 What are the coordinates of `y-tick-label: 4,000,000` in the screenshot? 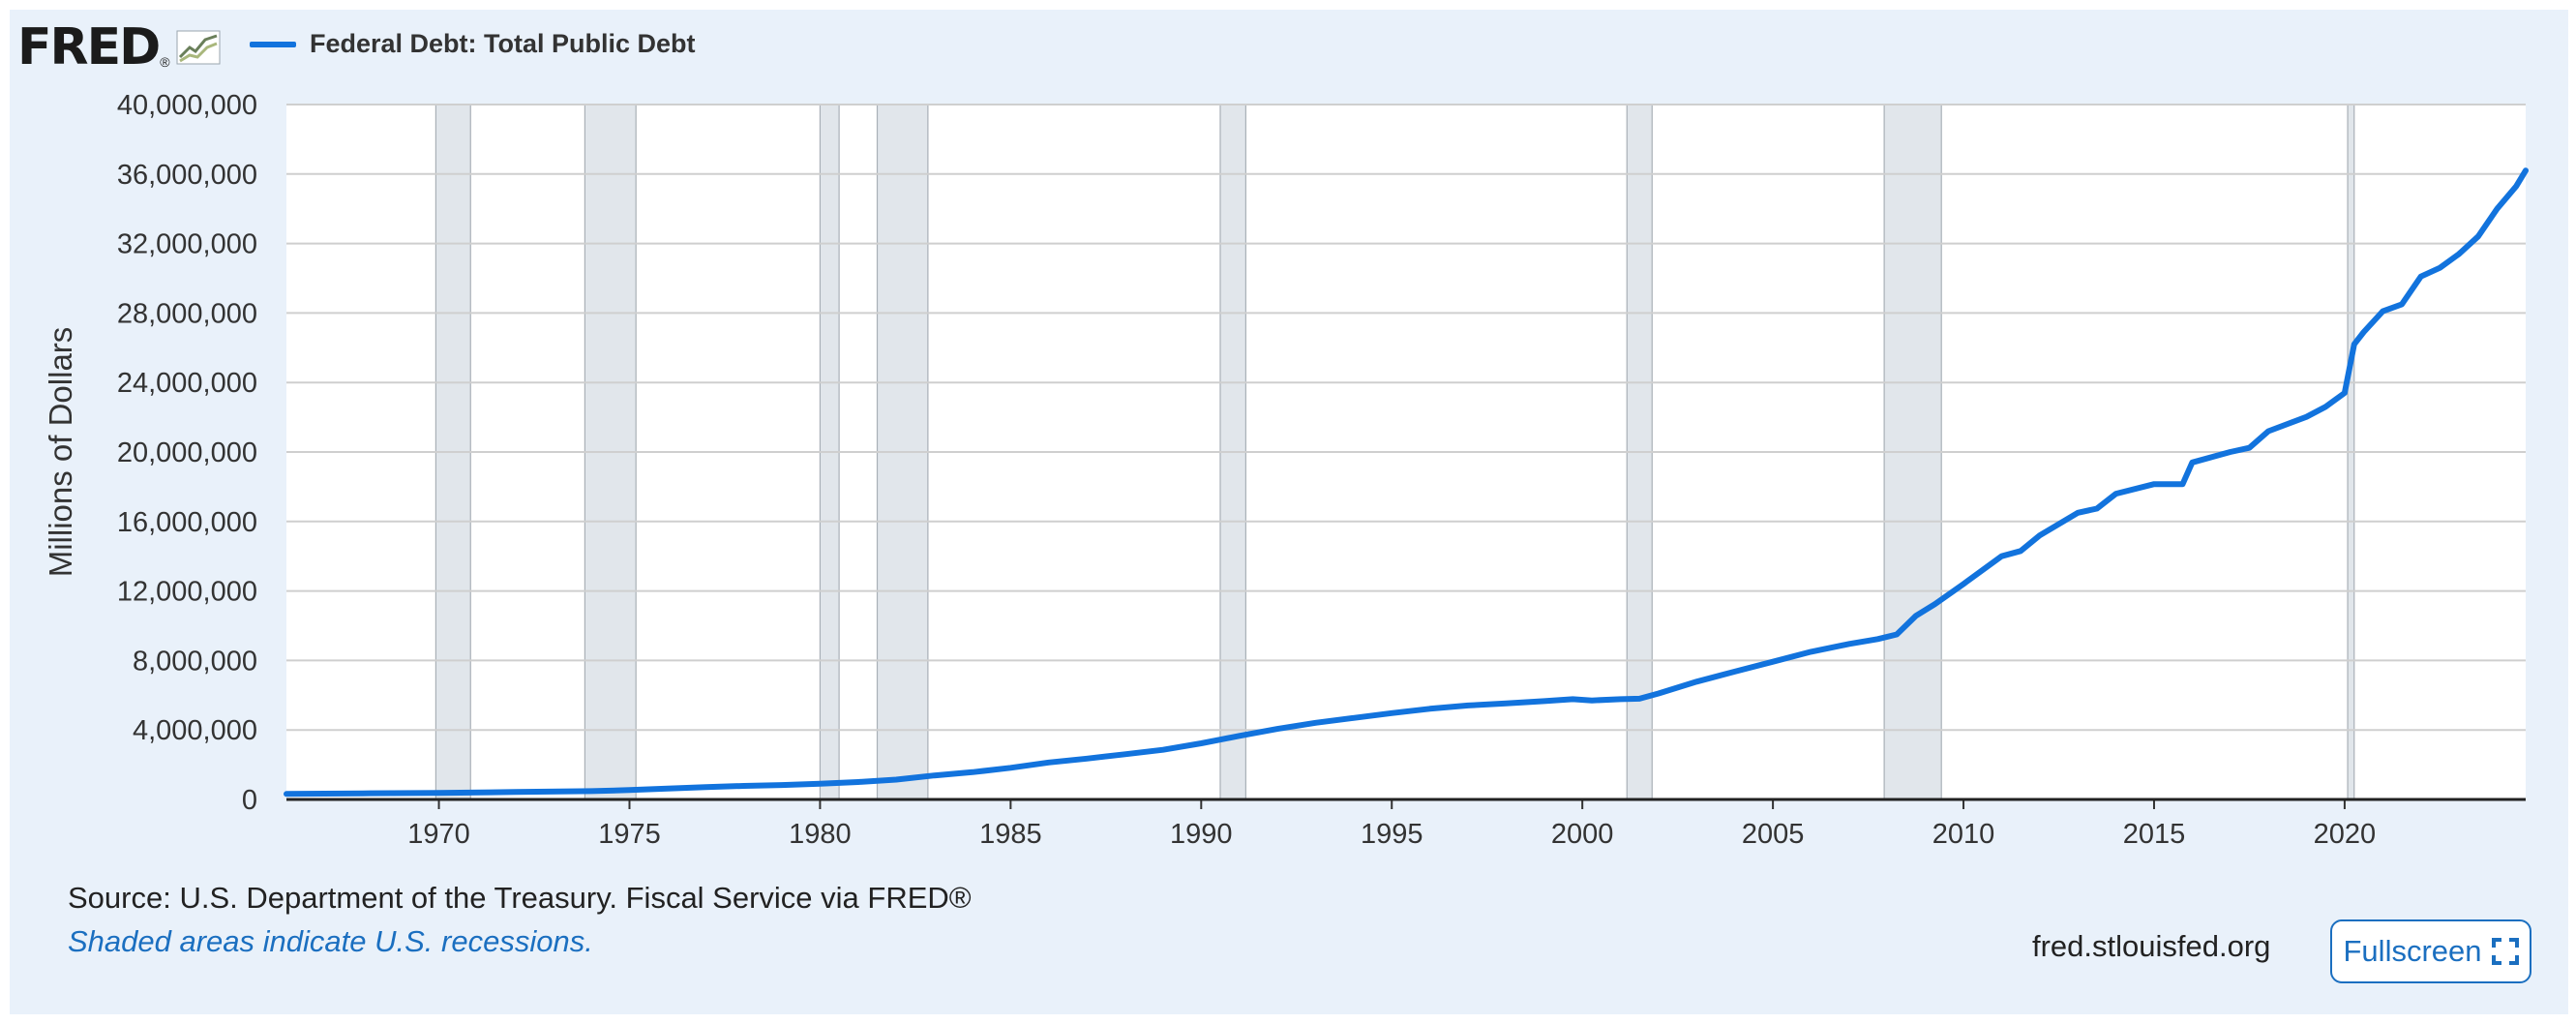 It's located at (195, 730).